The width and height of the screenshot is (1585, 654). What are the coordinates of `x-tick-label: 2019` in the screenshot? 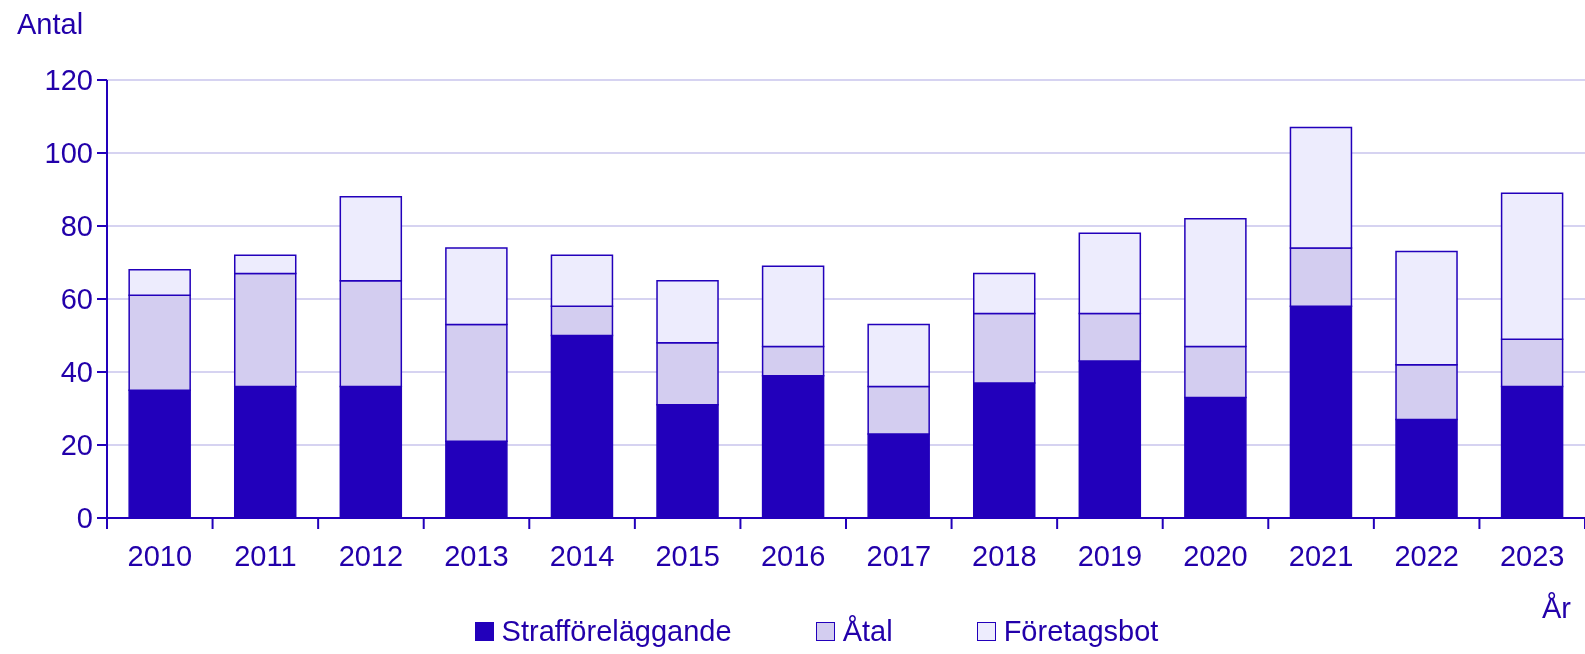 It's located at (1110, 556).